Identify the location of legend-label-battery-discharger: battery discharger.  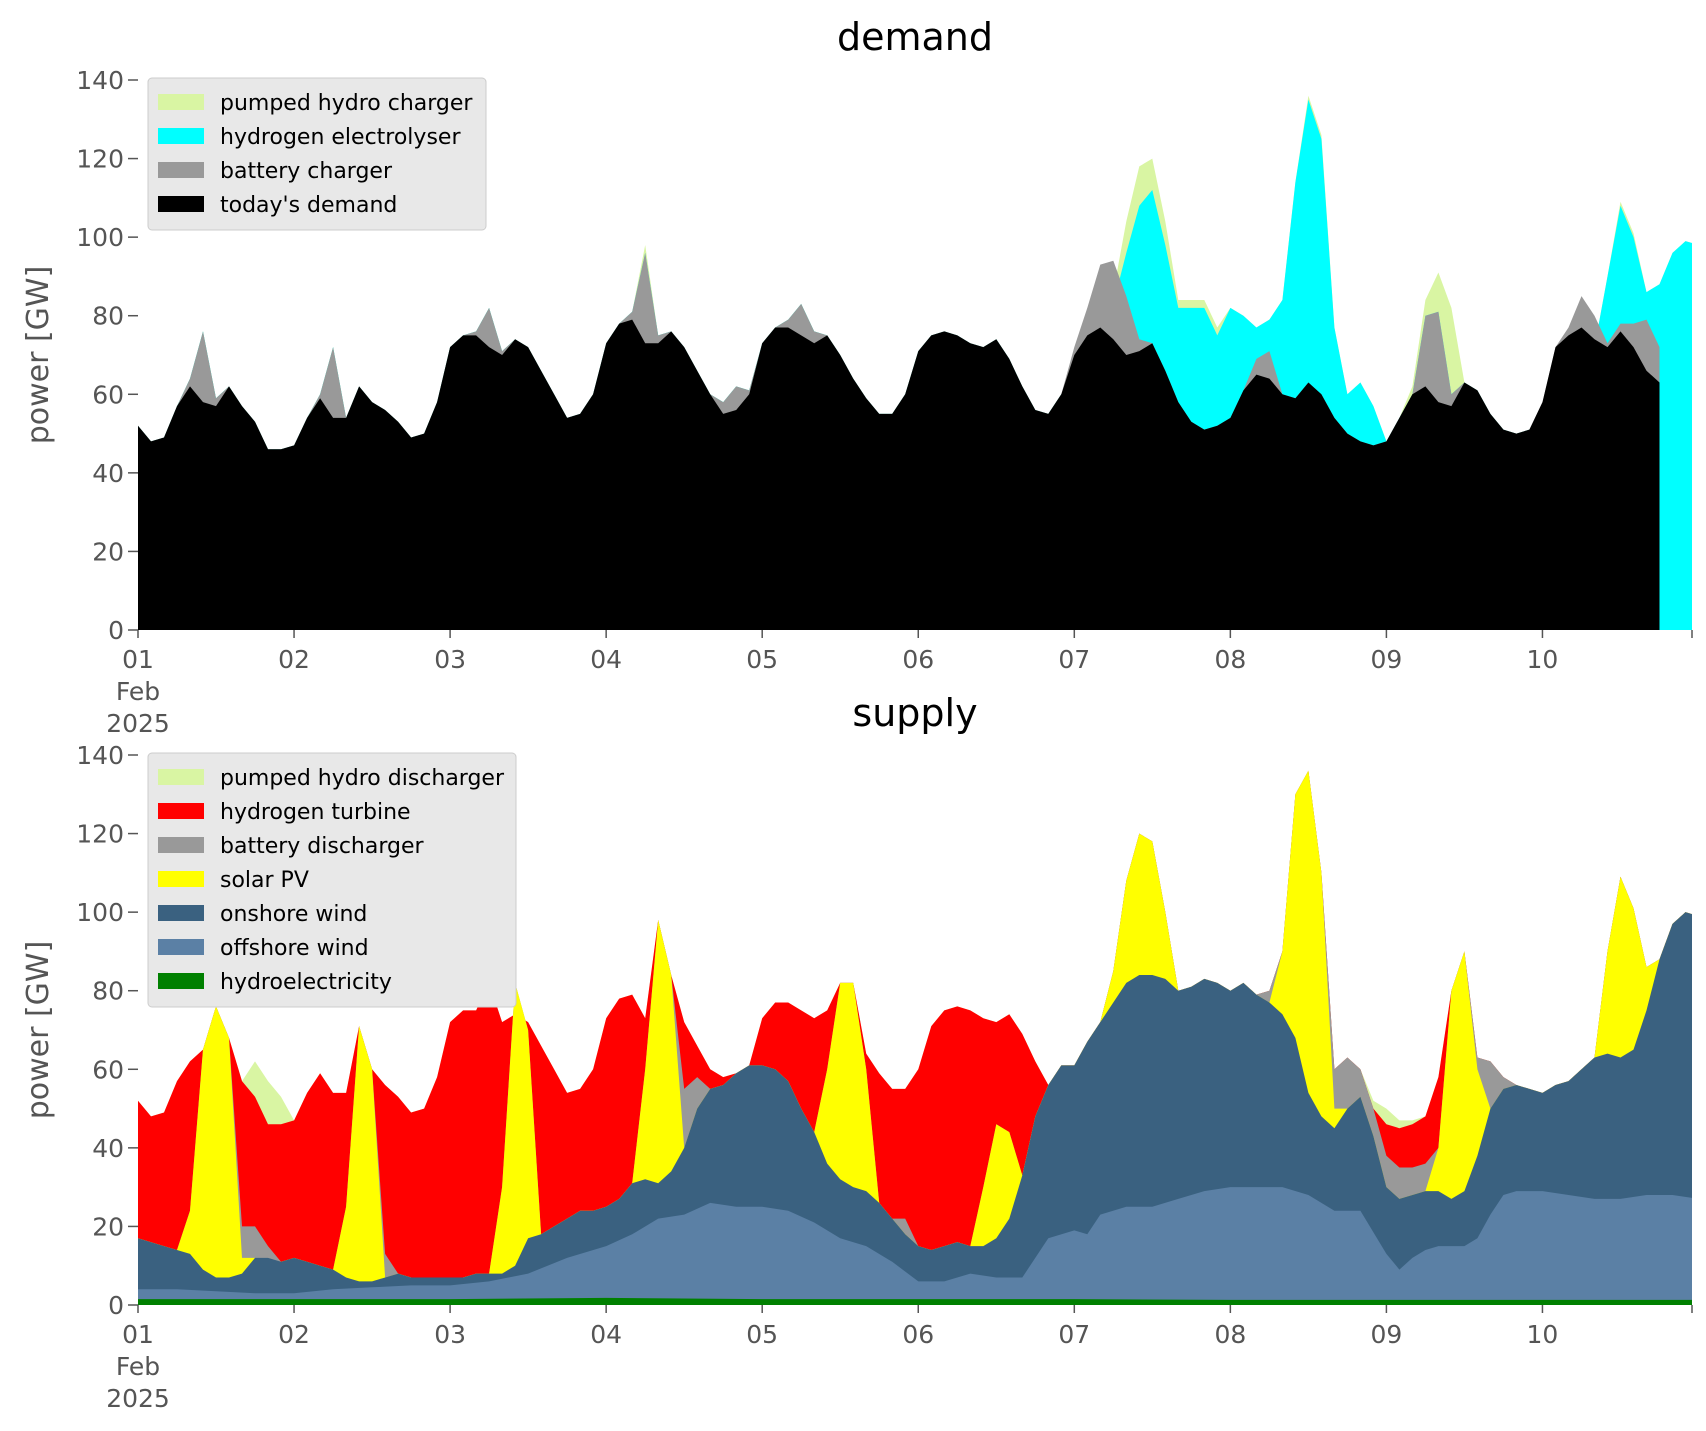
(322, 846).